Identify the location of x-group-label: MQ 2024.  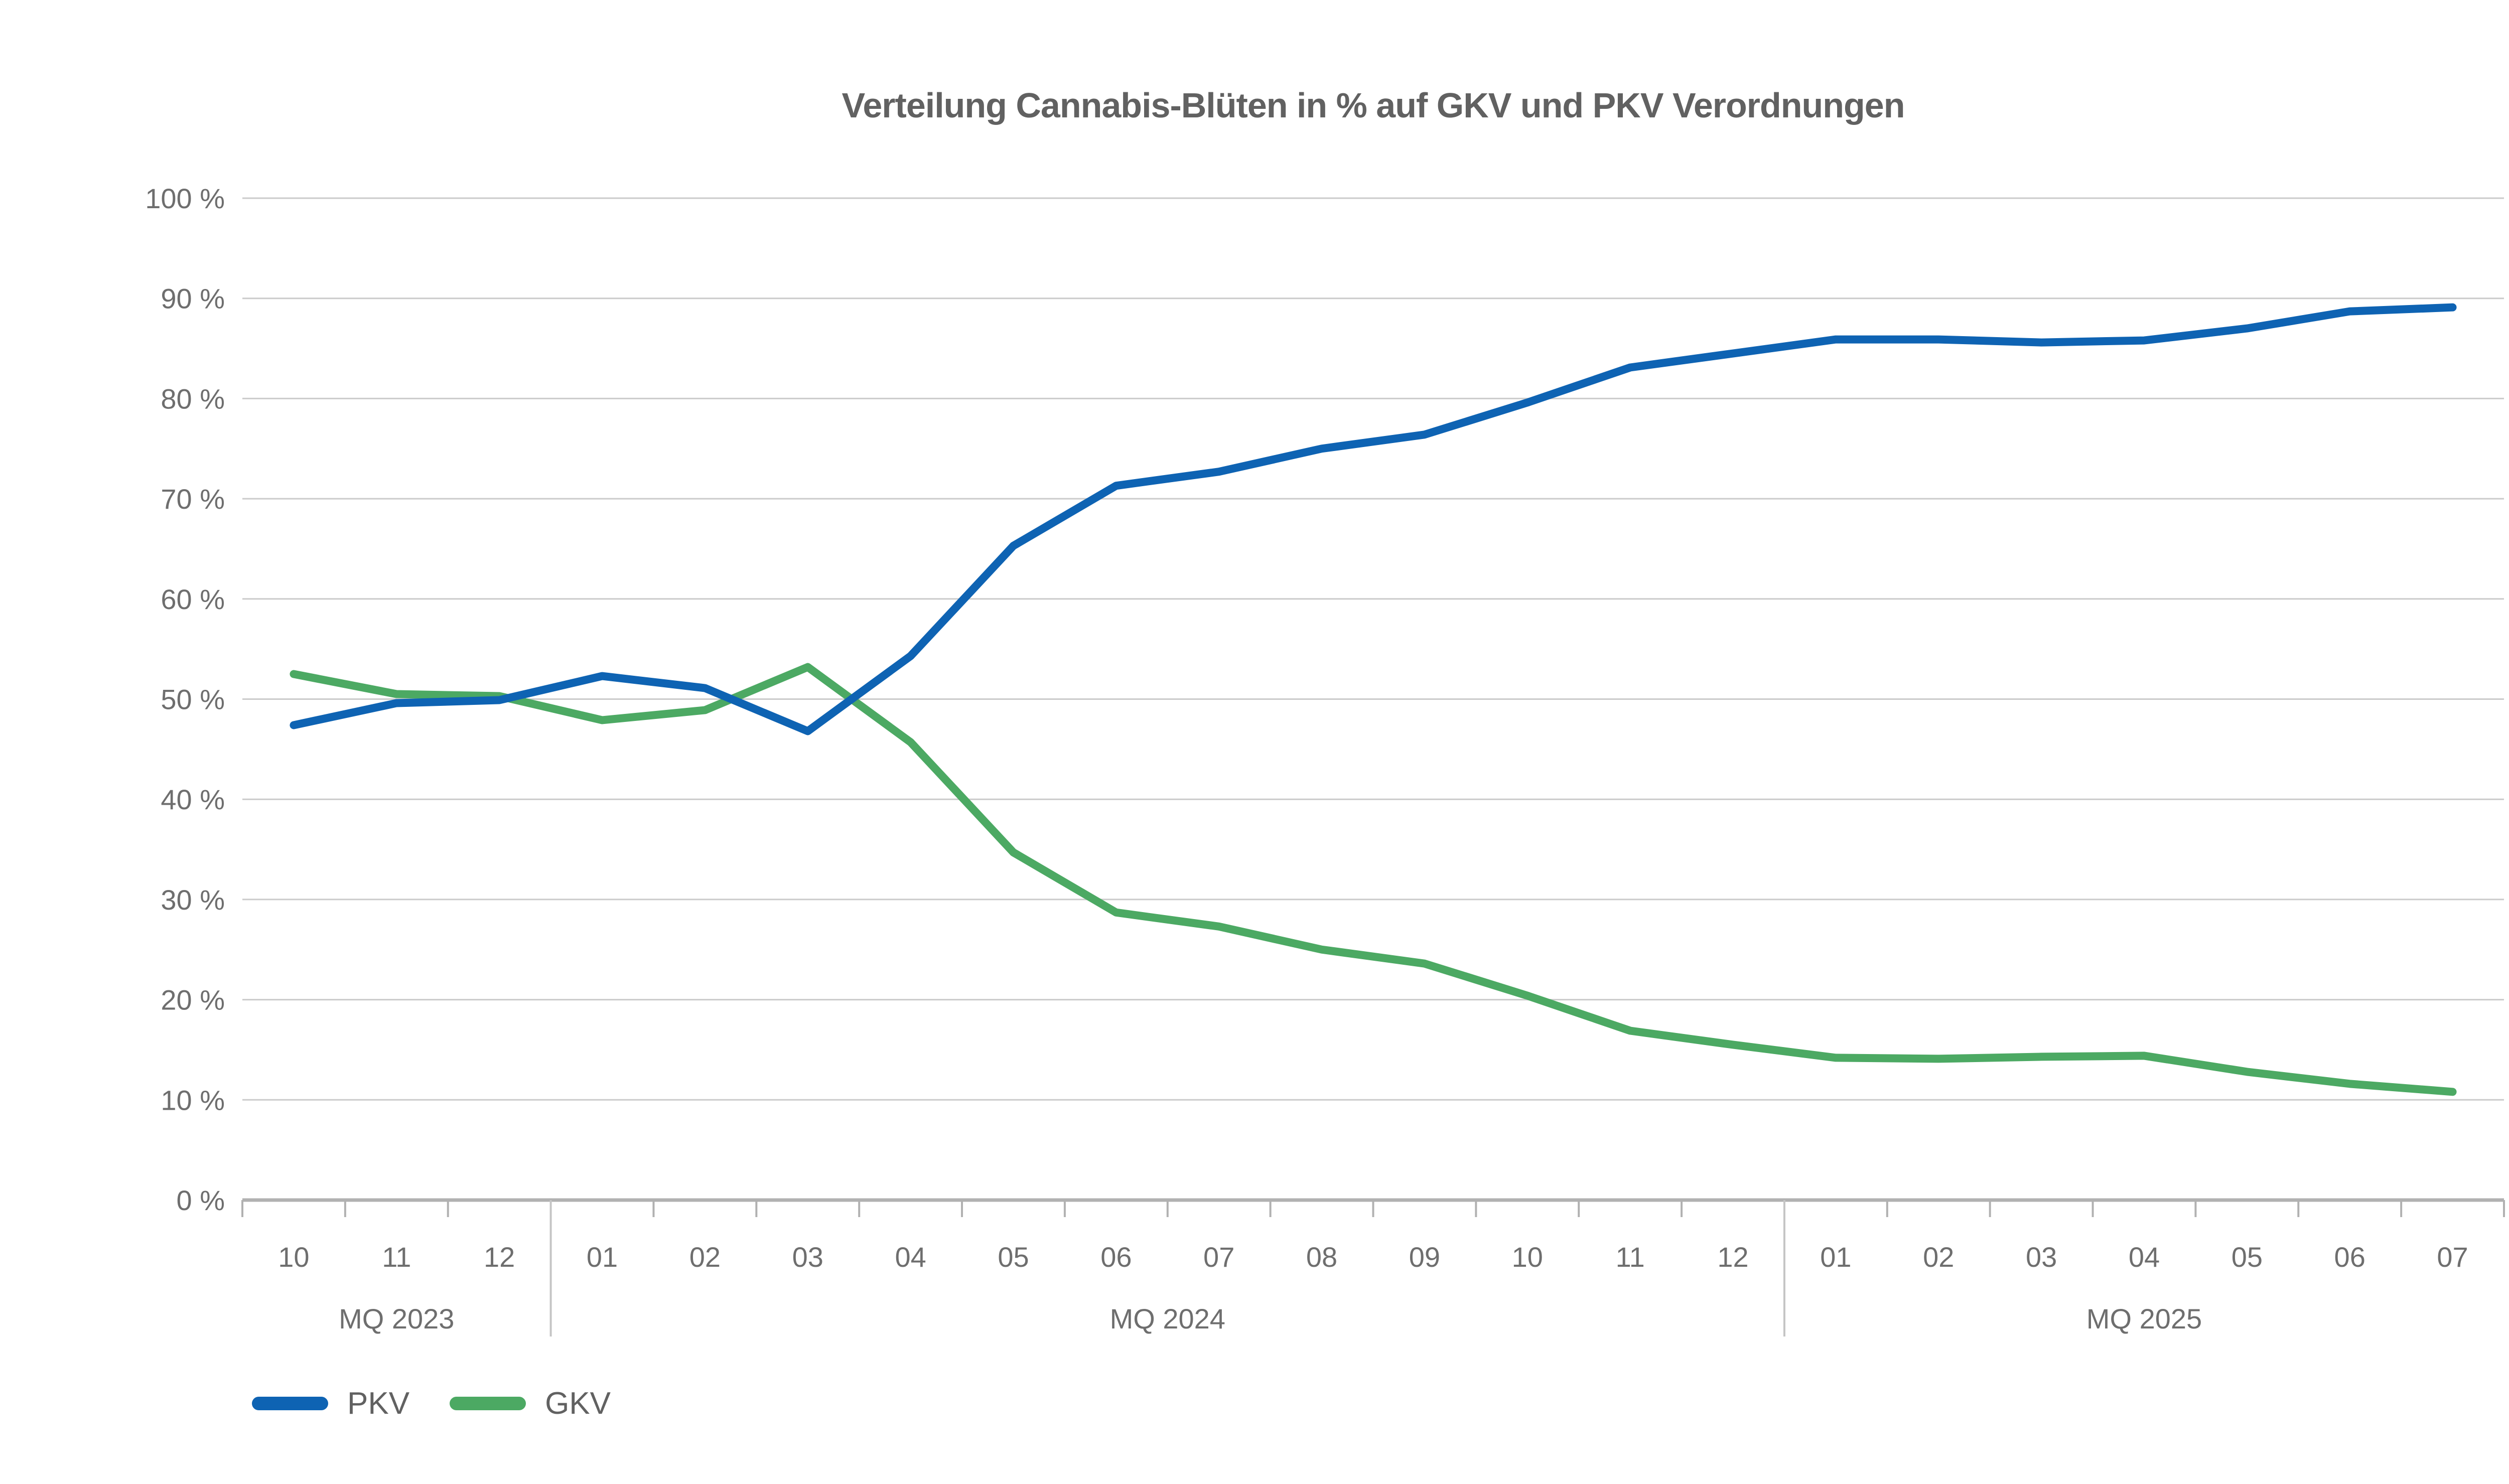
(1167, 1318).